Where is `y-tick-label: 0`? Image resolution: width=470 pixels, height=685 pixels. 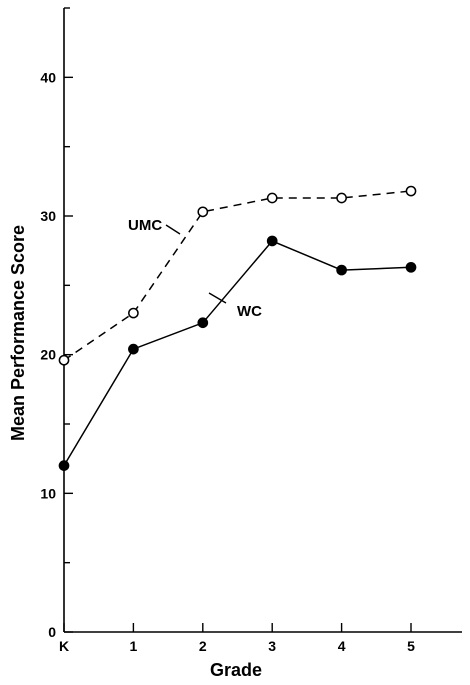
y-tick-label: 0 is located at coordinates (52, 632).